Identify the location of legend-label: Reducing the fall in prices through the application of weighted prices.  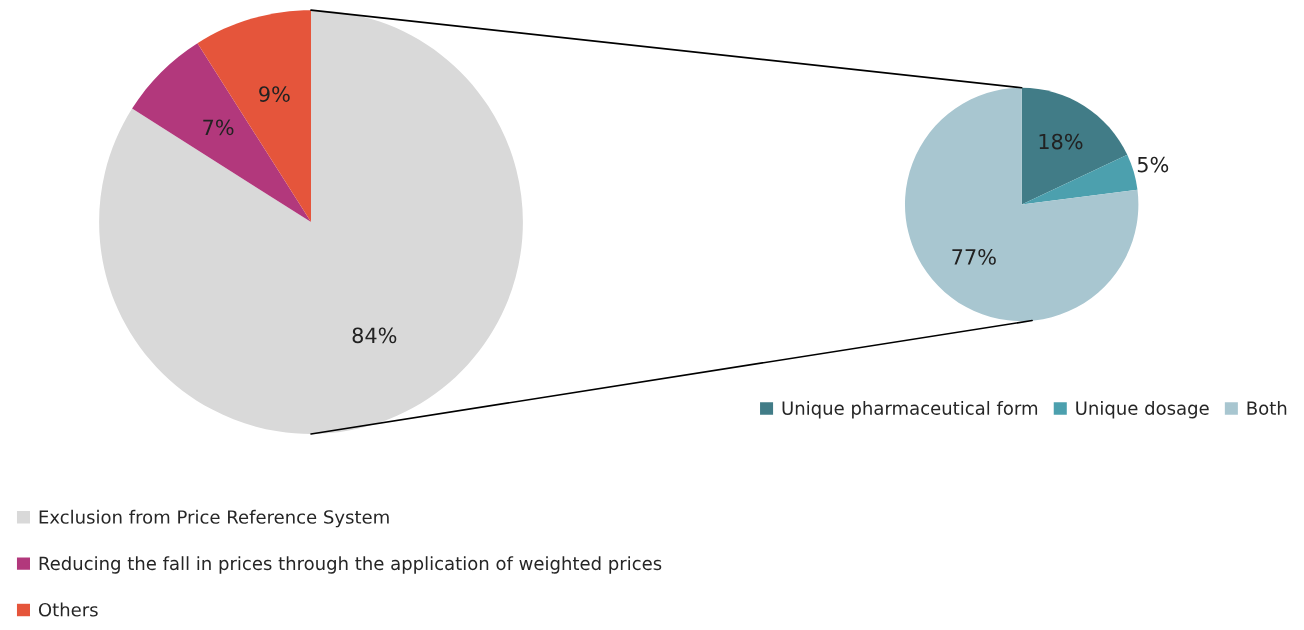
(350, 565).